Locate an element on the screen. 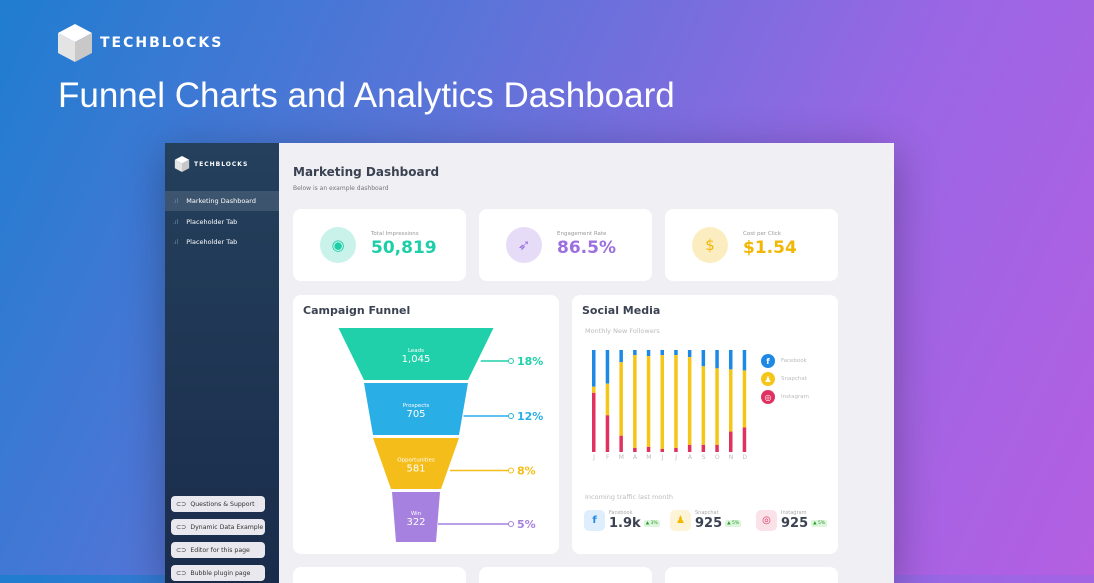 The width and height of the screenshot is (1094, 583). funnel-stage-prospects is located at coordinates (416, 409).